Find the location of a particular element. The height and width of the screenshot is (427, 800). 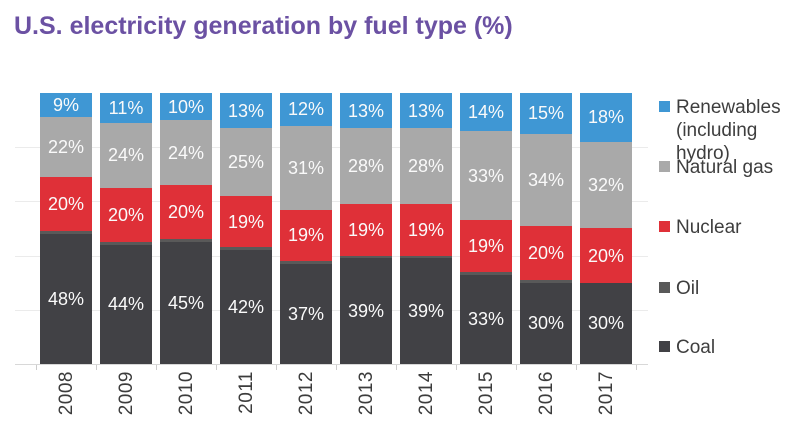

bar-2009: 11% 24% 20% 44% is located at coordinates (126, 228).